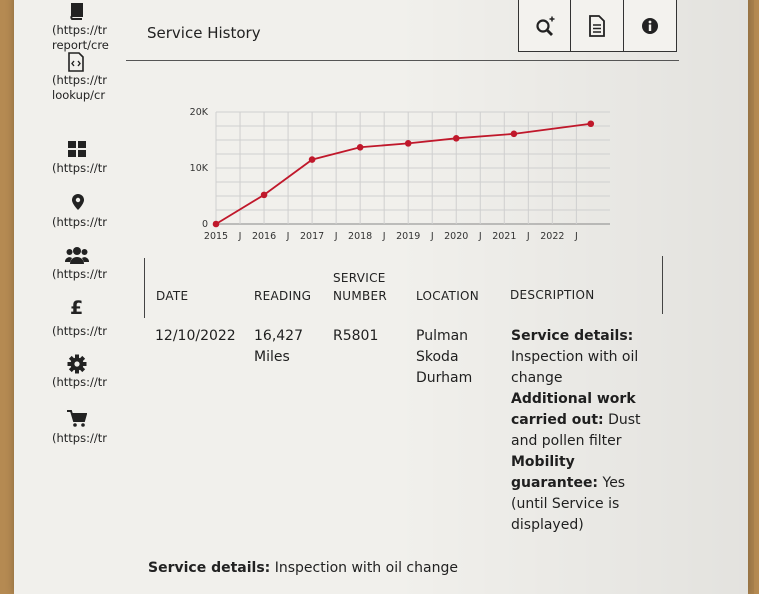 The width and height of the screenshot is (759, 594). What do you see at coordinates (576, 430) in the screenshot?
I see `desc-additional-value: Dust and pollen filter` at bounding box center [576, 430].